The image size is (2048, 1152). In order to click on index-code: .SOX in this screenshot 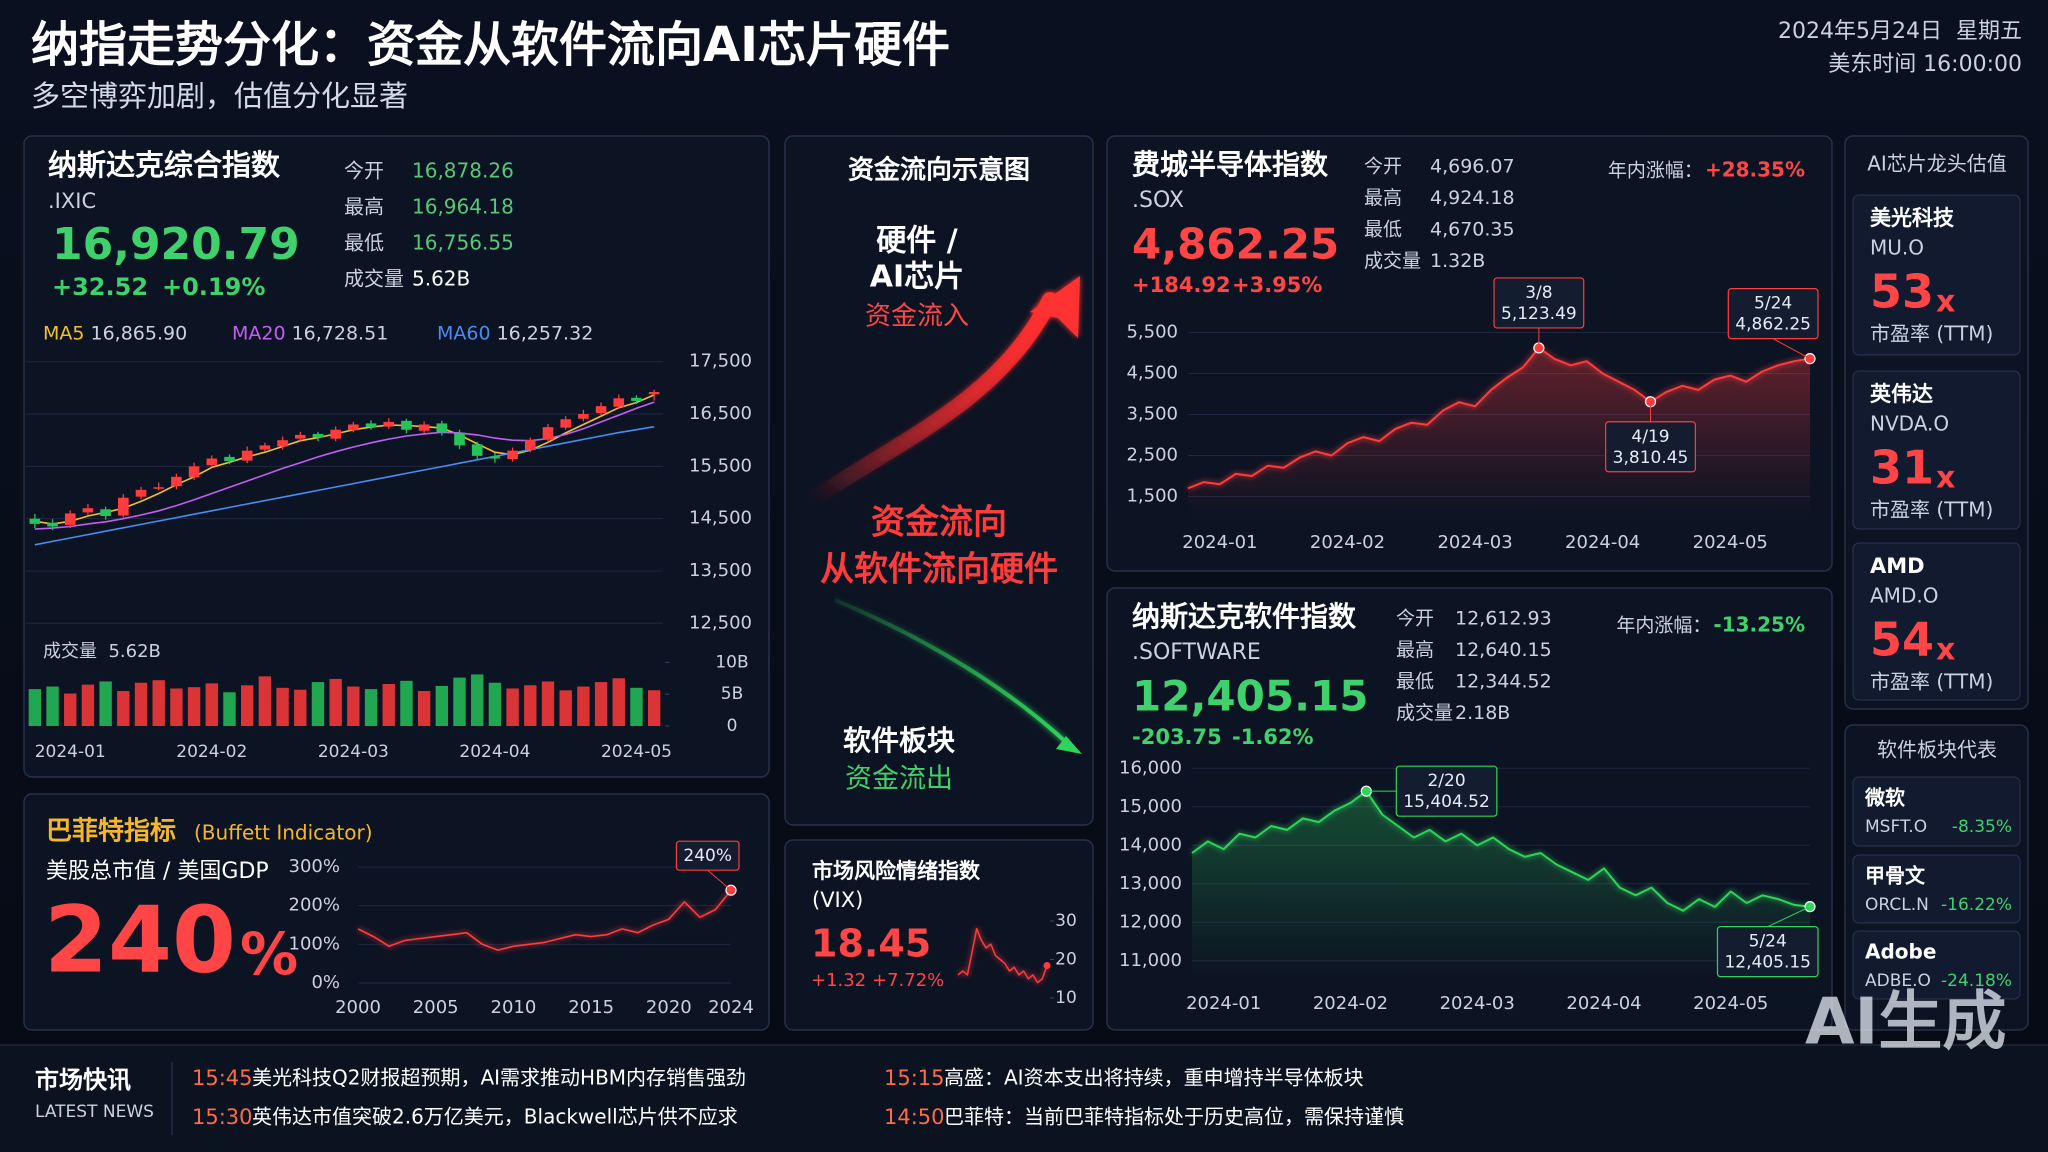, I will do `click(1158, 200)`.